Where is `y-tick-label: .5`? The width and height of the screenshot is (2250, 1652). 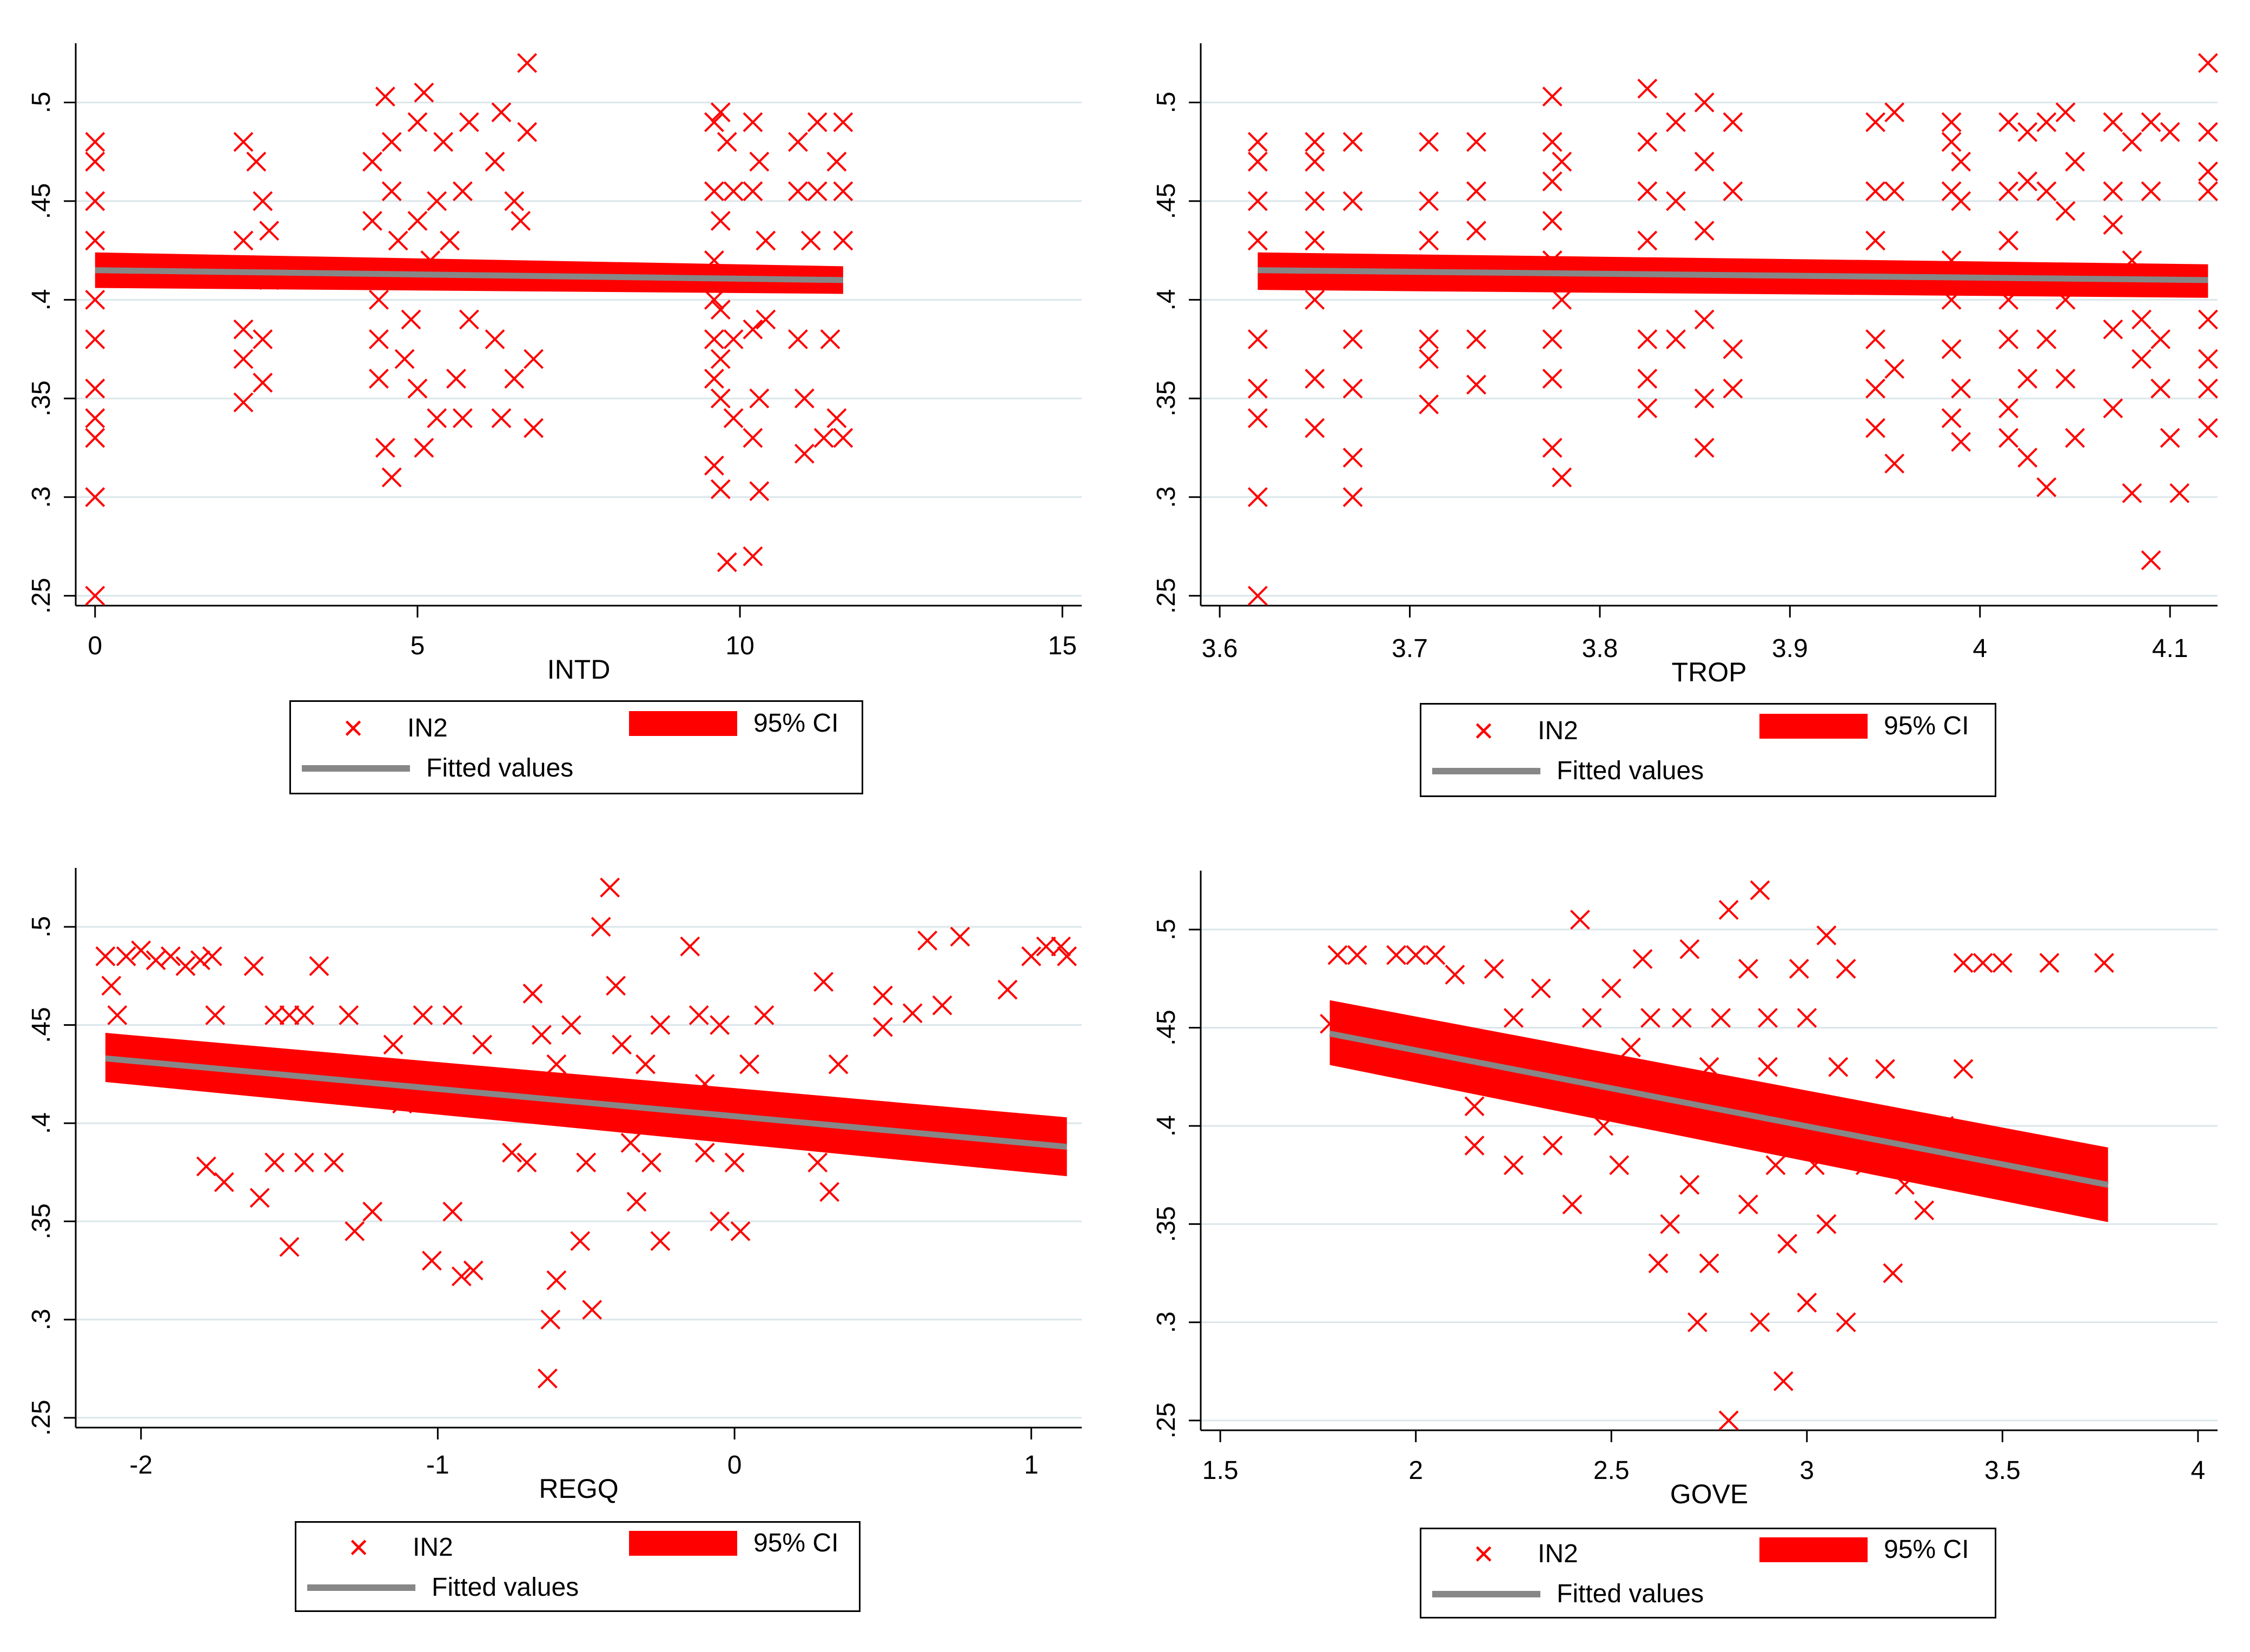
y-tick-label: .5 is located at coordinates (1166, 102).